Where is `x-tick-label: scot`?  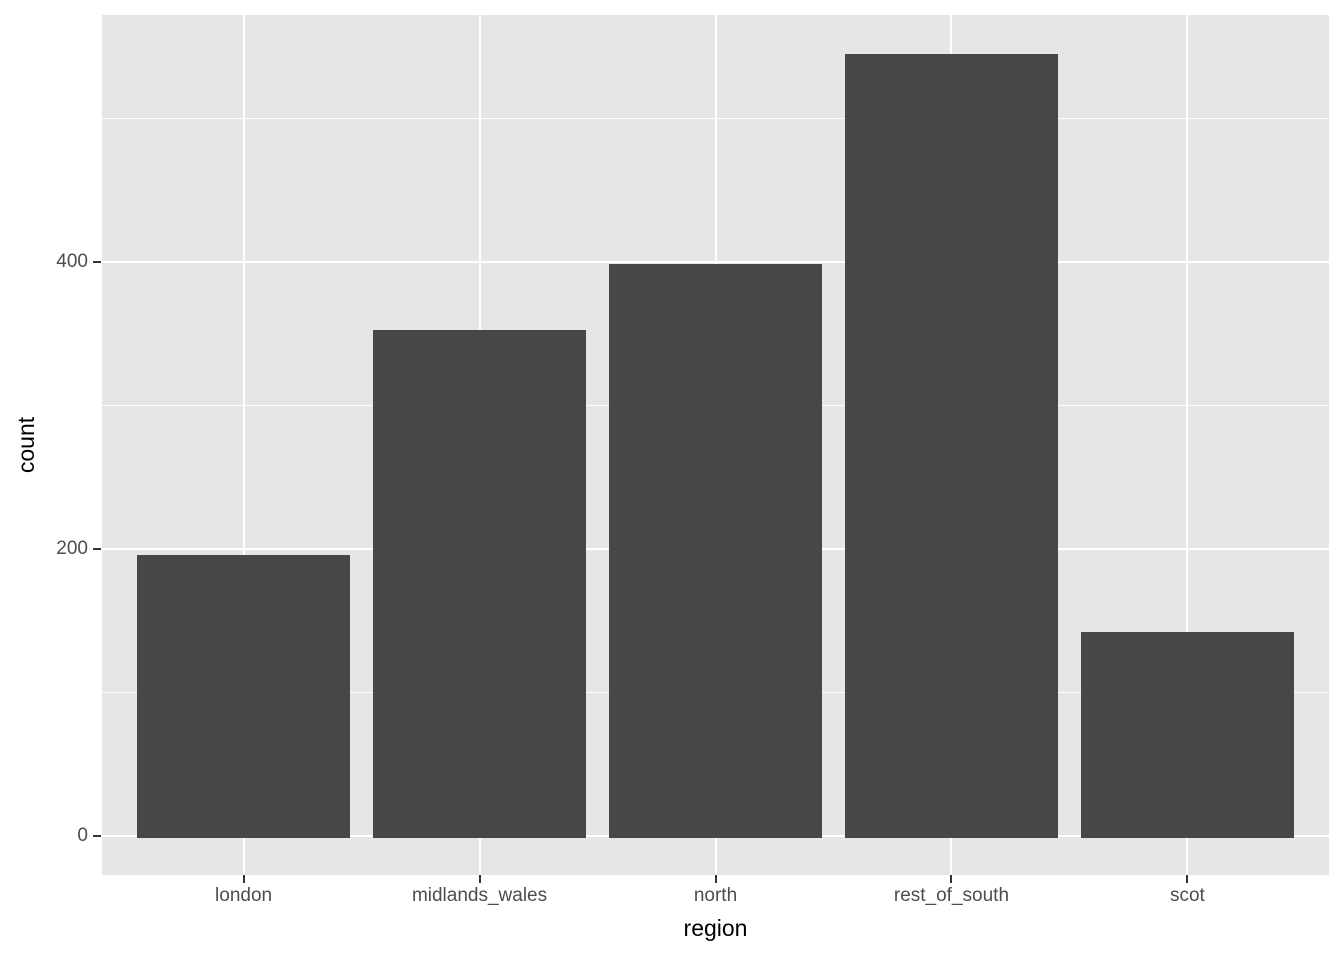
x-tick-label: scot is located at coordinates (1187, 895).